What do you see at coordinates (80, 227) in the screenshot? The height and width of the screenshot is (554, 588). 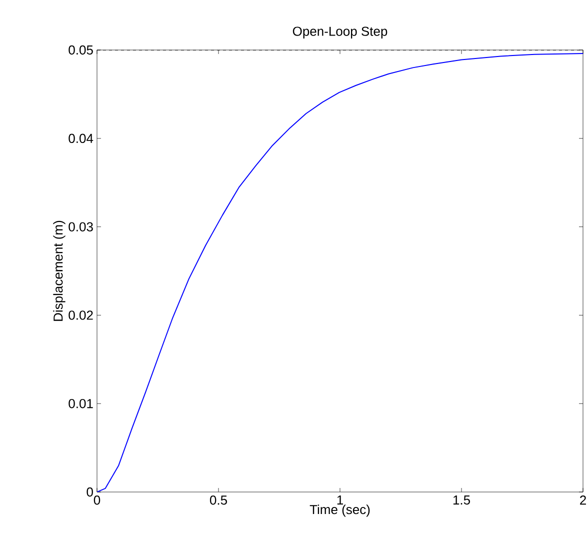 I see `y-tick-label: 0.03` at bounding box center [80, 227].